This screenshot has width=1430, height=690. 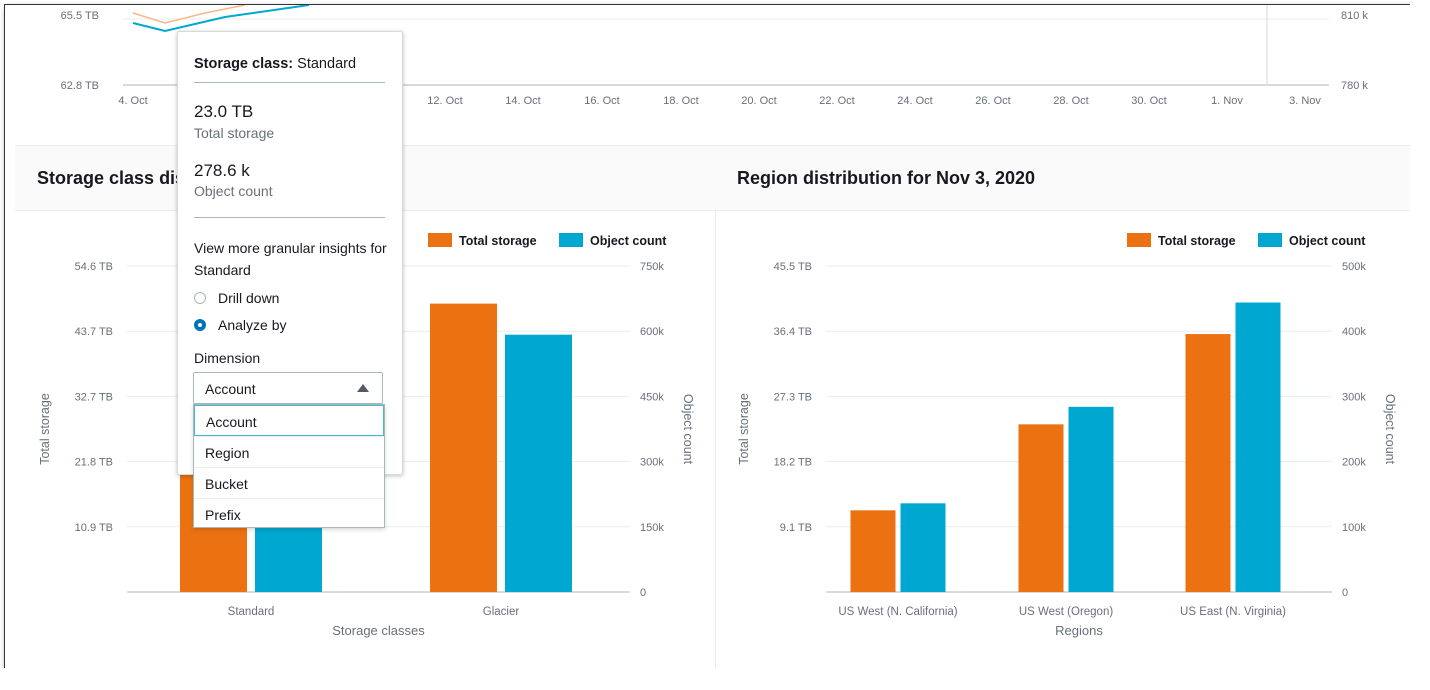 What do you see at coordinates (793, 463) in the screenshot?
I see `y-tick-label: 18.2 TB` at bounding box center [793, 463].